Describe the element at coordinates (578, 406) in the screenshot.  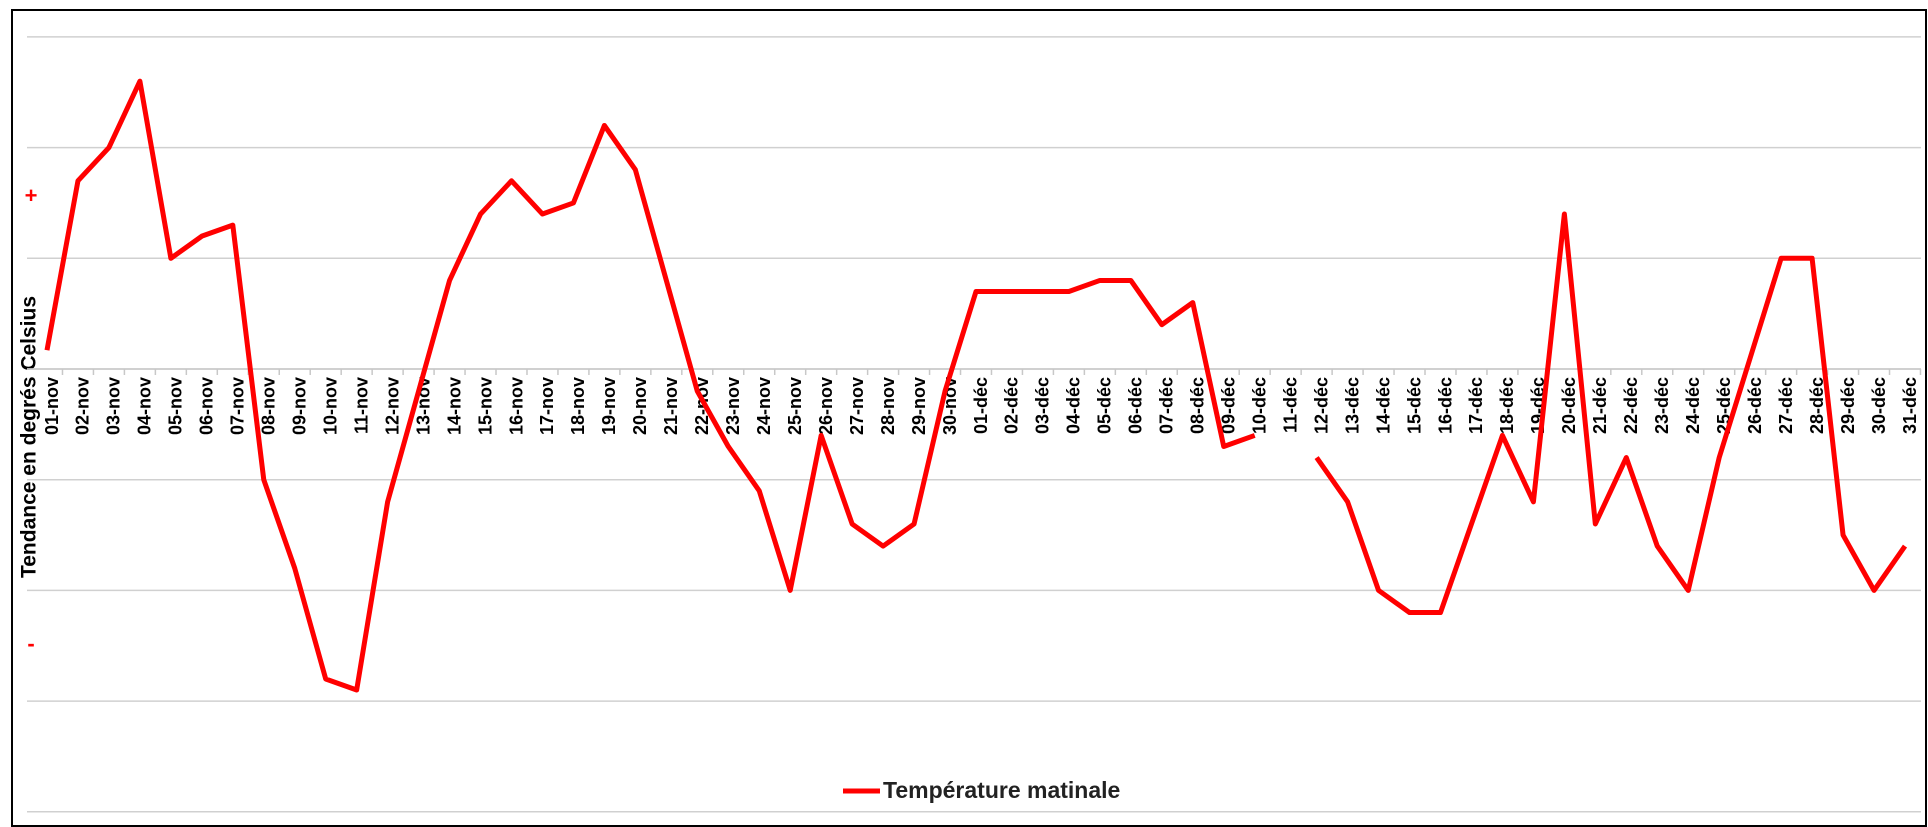
I see `x-tick-label: 18-nov` at that location.